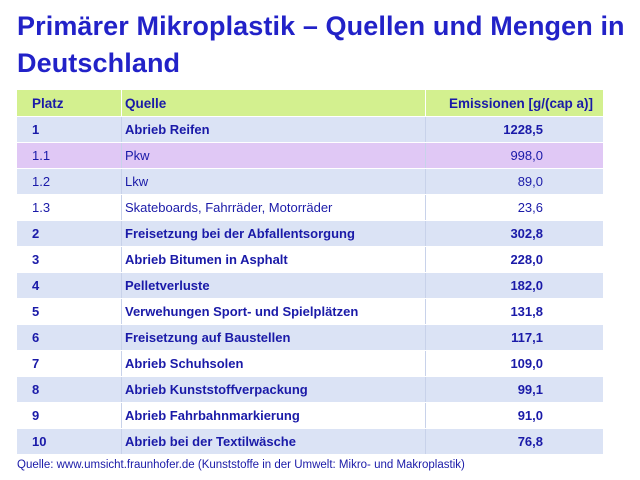  I want to click on table-row: 1 Abrieb Reifen 1228,5, so click(310, 130).